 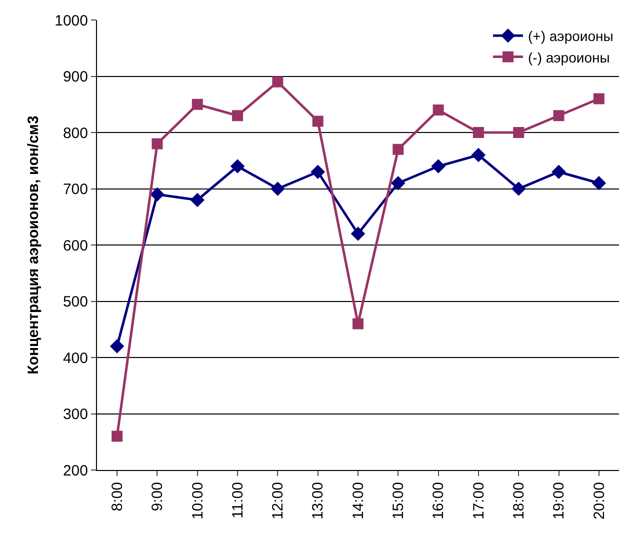 I want to click on x-tick-label: 10:00, so click(x=197, y=501).